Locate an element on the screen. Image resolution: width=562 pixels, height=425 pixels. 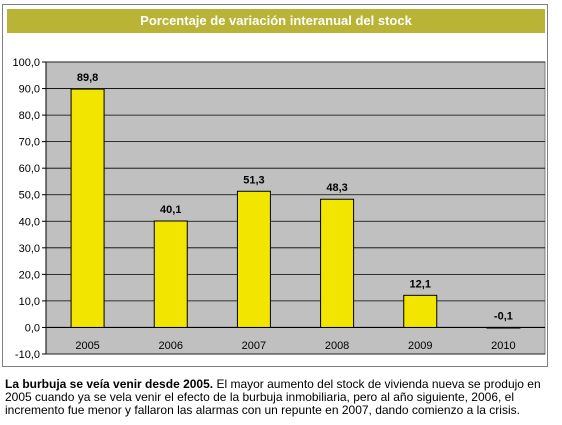
data-label-2005: 89,8 is located at coordinates (87, 78).